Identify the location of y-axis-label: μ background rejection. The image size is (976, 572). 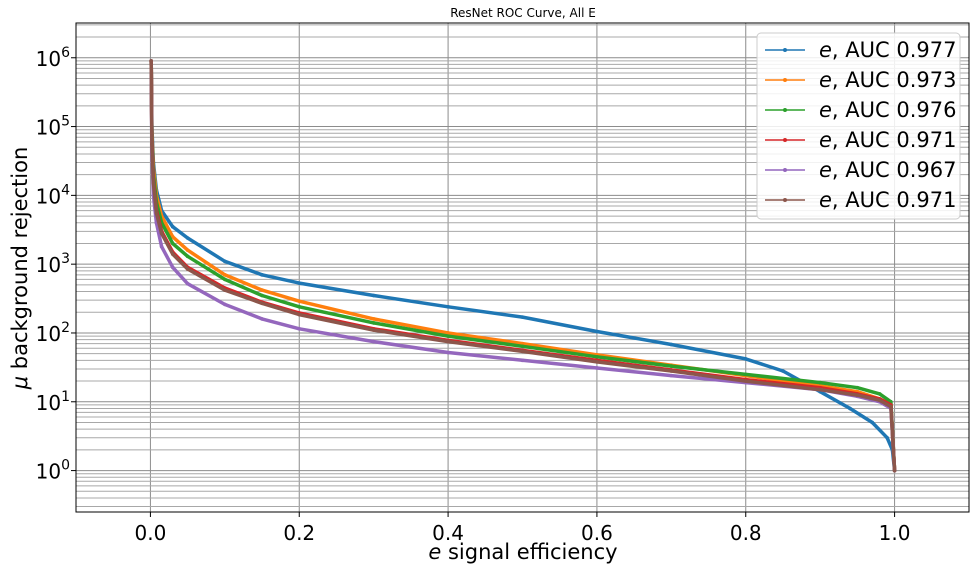
(20, 269).